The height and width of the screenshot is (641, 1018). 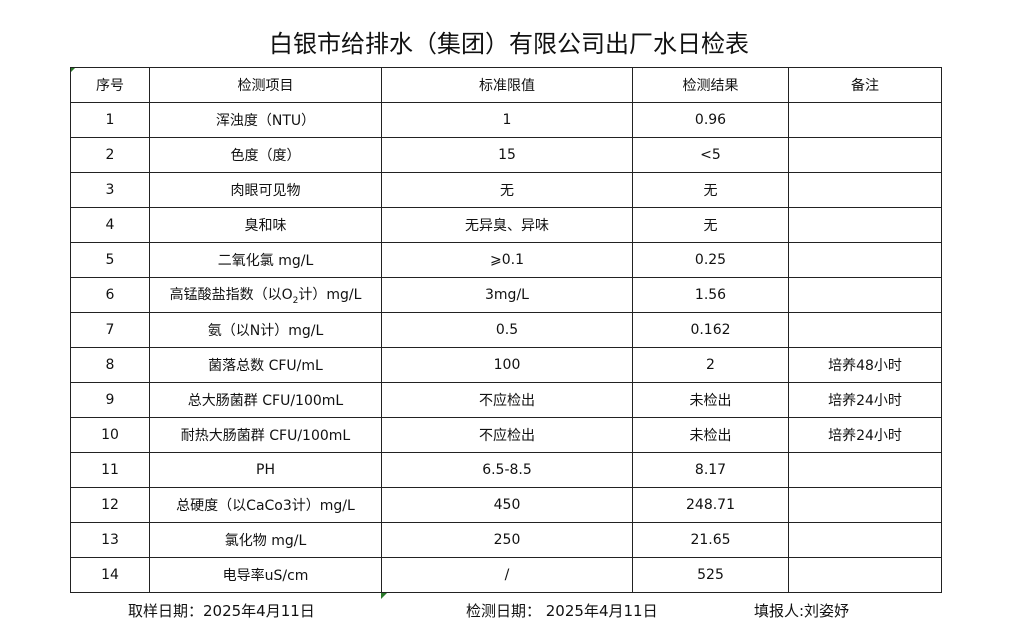 What do you see at coordinates (265, 85) in the screenshot?
I see `header-cell: 检测项目` at bounding box center [265, 85].